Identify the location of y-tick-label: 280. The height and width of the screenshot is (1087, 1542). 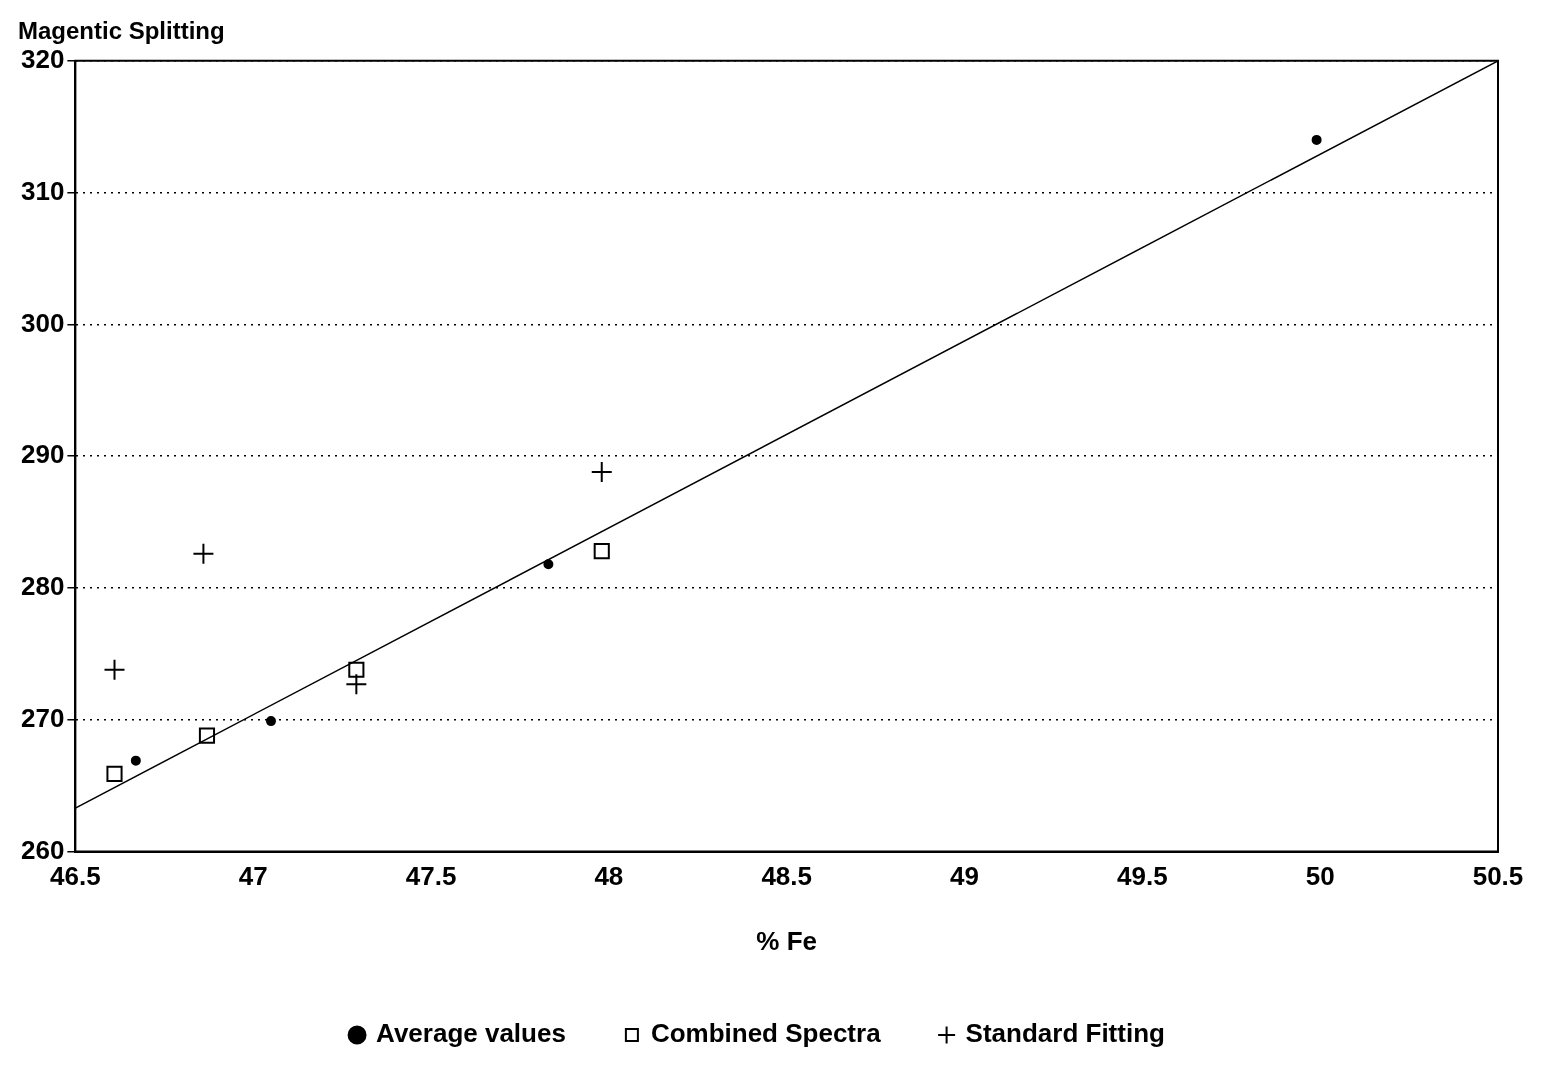
(42, 586).